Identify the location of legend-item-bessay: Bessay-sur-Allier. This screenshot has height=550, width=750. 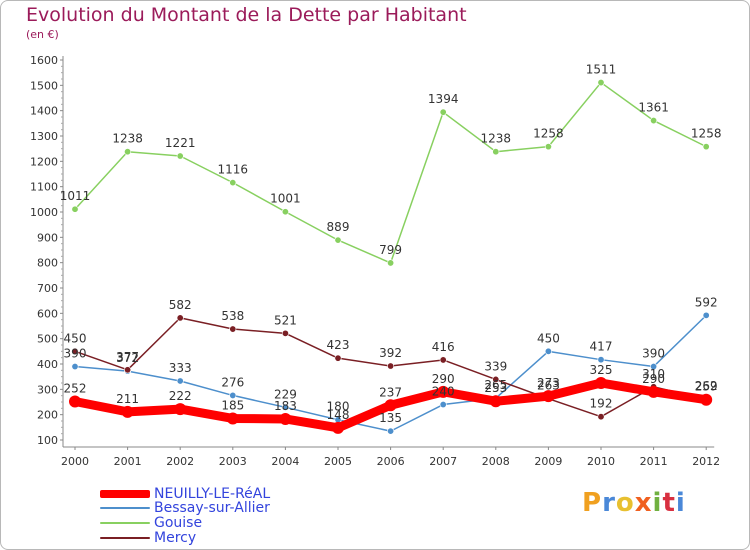
(185, 508).